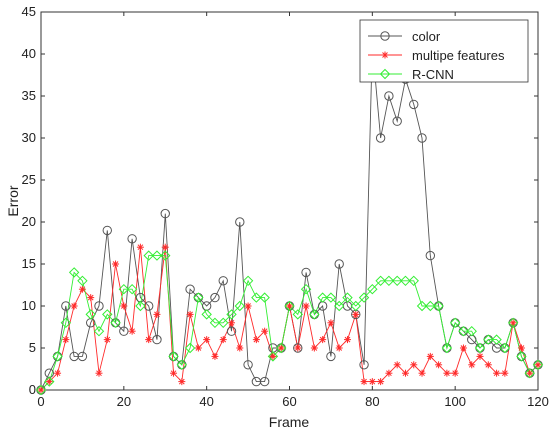 This screenshot has height=434, width=550. What do you see at coordinates (29, 179) in the screenshot?
I see `y-tick-label: 25` at bounding box center [29, 179].